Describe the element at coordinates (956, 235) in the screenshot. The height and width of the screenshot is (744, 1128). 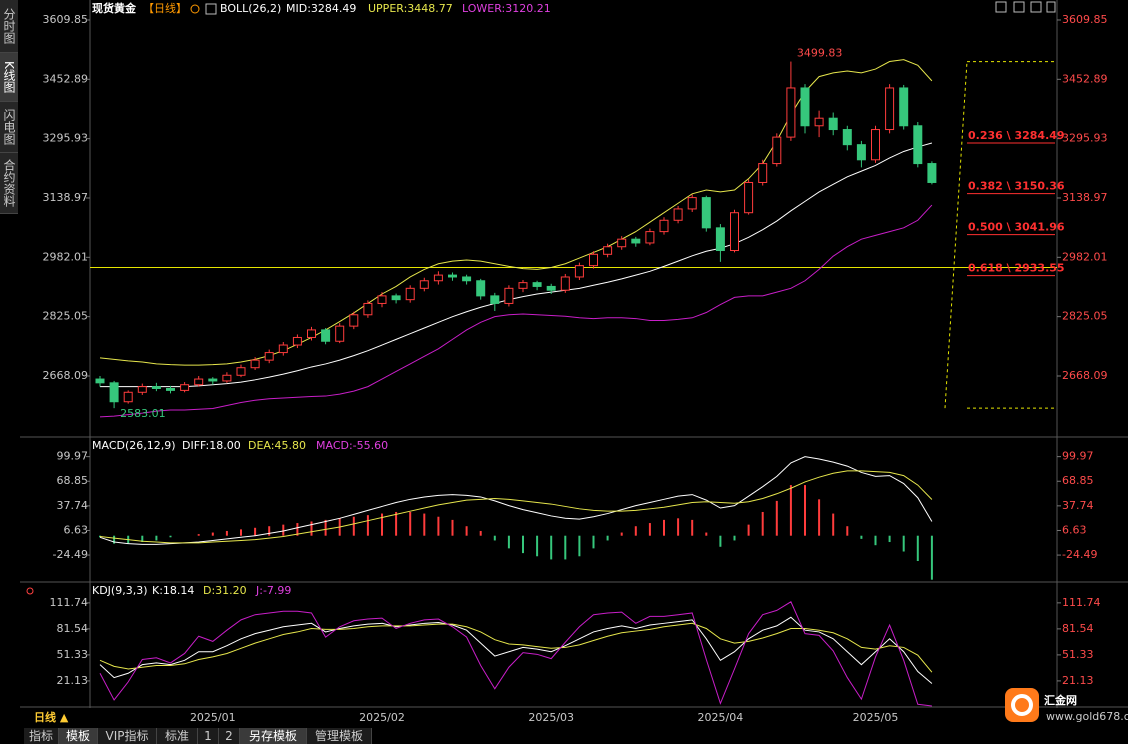
I see `fib-diagonal` at that location.